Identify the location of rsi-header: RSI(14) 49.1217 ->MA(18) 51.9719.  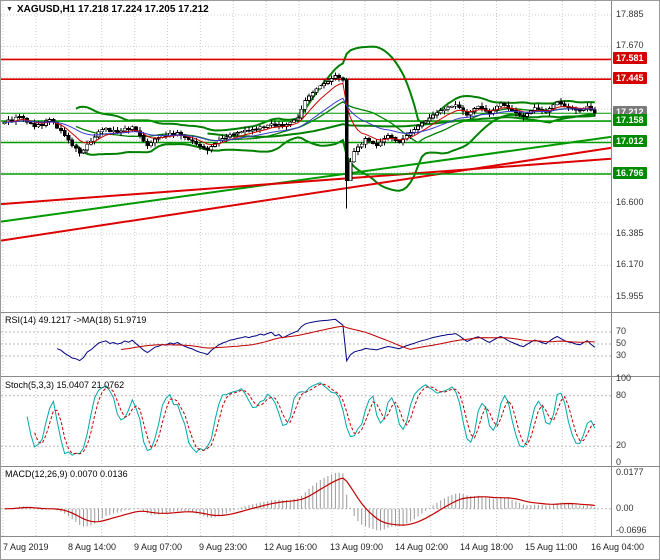
(76, 320).